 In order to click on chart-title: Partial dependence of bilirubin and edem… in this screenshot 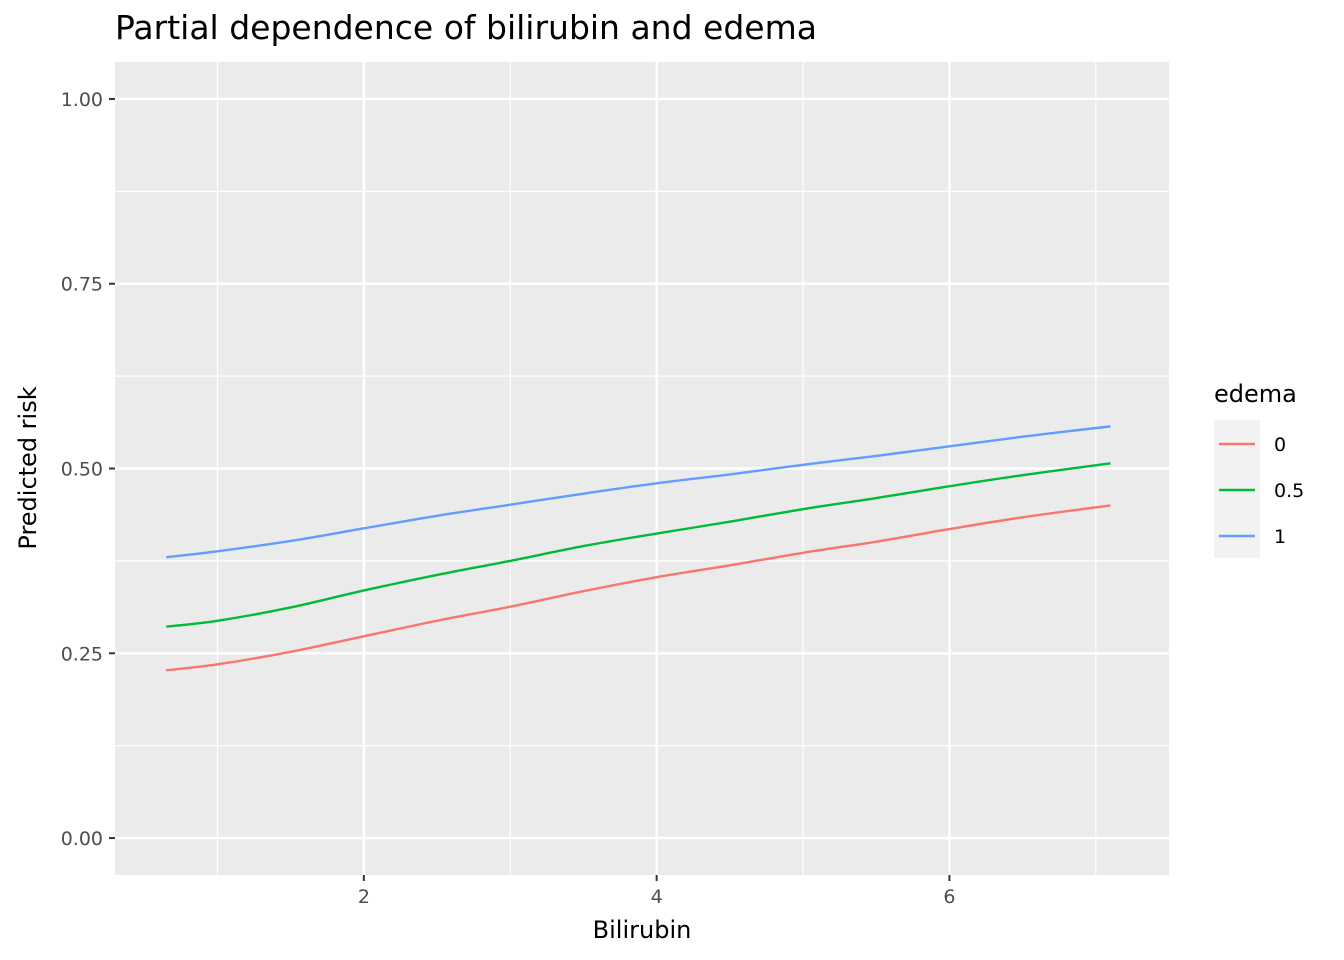, I will do `click(466, 27)`.